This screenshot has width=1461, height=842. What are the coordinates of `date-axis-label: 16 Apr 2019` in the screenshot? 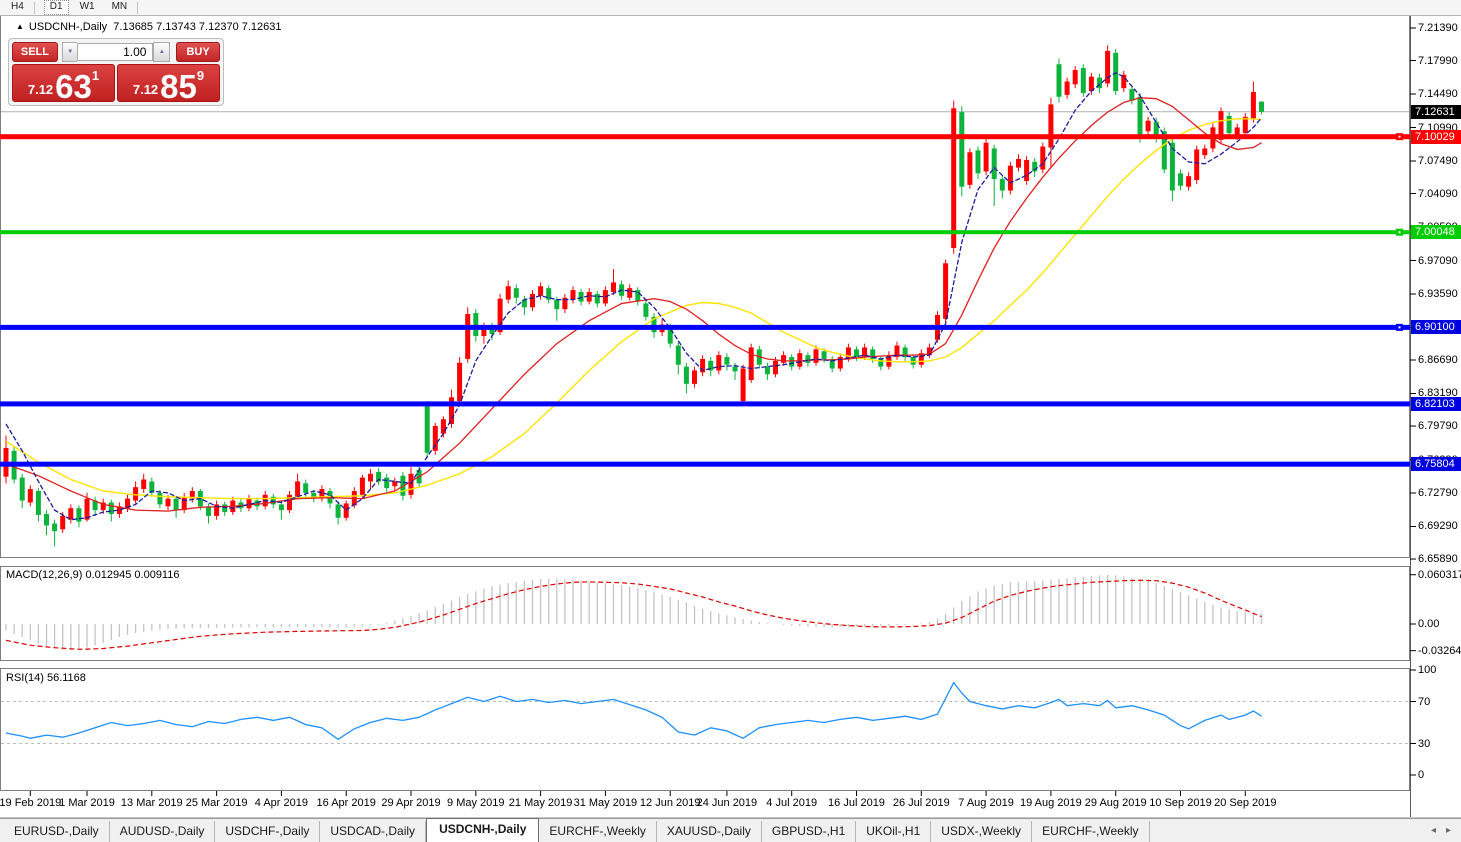 It's located at (346, 803).